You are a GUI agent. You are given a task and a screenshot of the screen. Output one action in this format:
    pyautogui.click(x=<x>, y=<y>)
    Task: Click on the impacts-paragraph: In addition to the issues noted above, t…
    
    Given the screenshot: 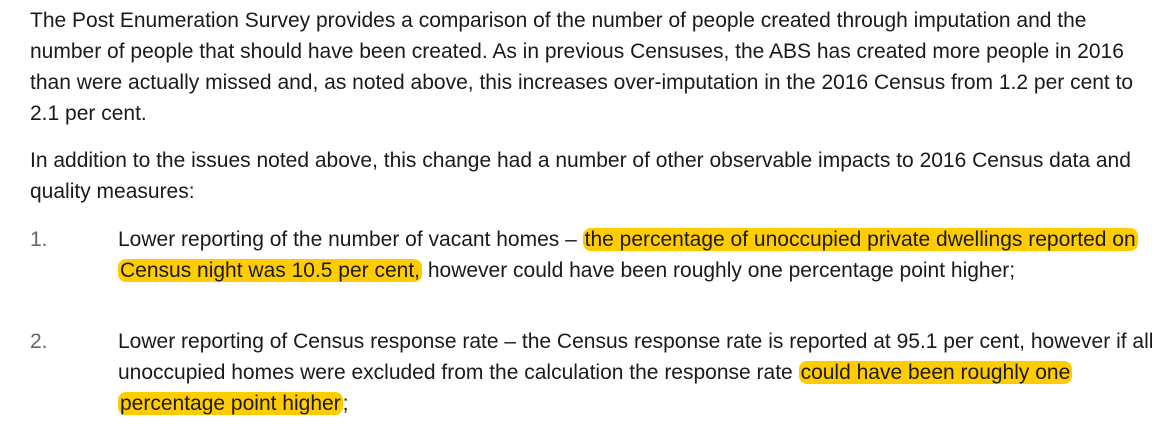 What is the action you would take?
    pyautogui.click(x=580, y=176)
    